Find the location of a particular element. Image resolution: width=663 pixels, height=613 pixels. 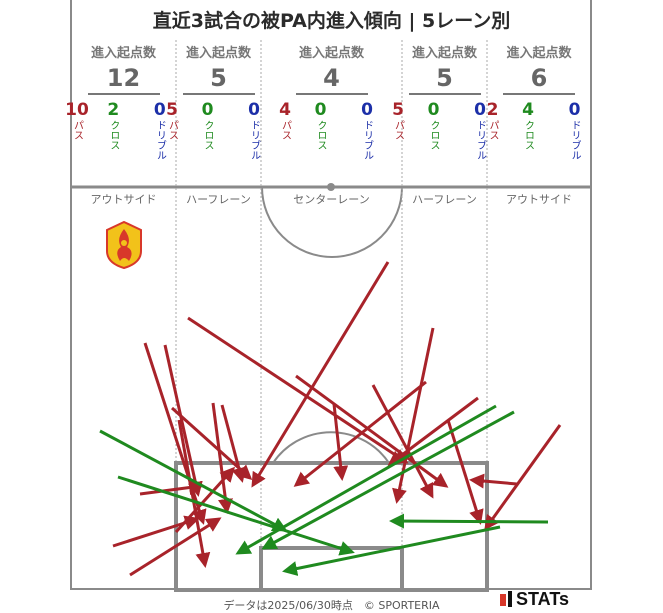

lane-stats-left-outside: 進入起点数 12 10 パス 2 クロス 0 ドリブル is located at coordinates (120, 101).